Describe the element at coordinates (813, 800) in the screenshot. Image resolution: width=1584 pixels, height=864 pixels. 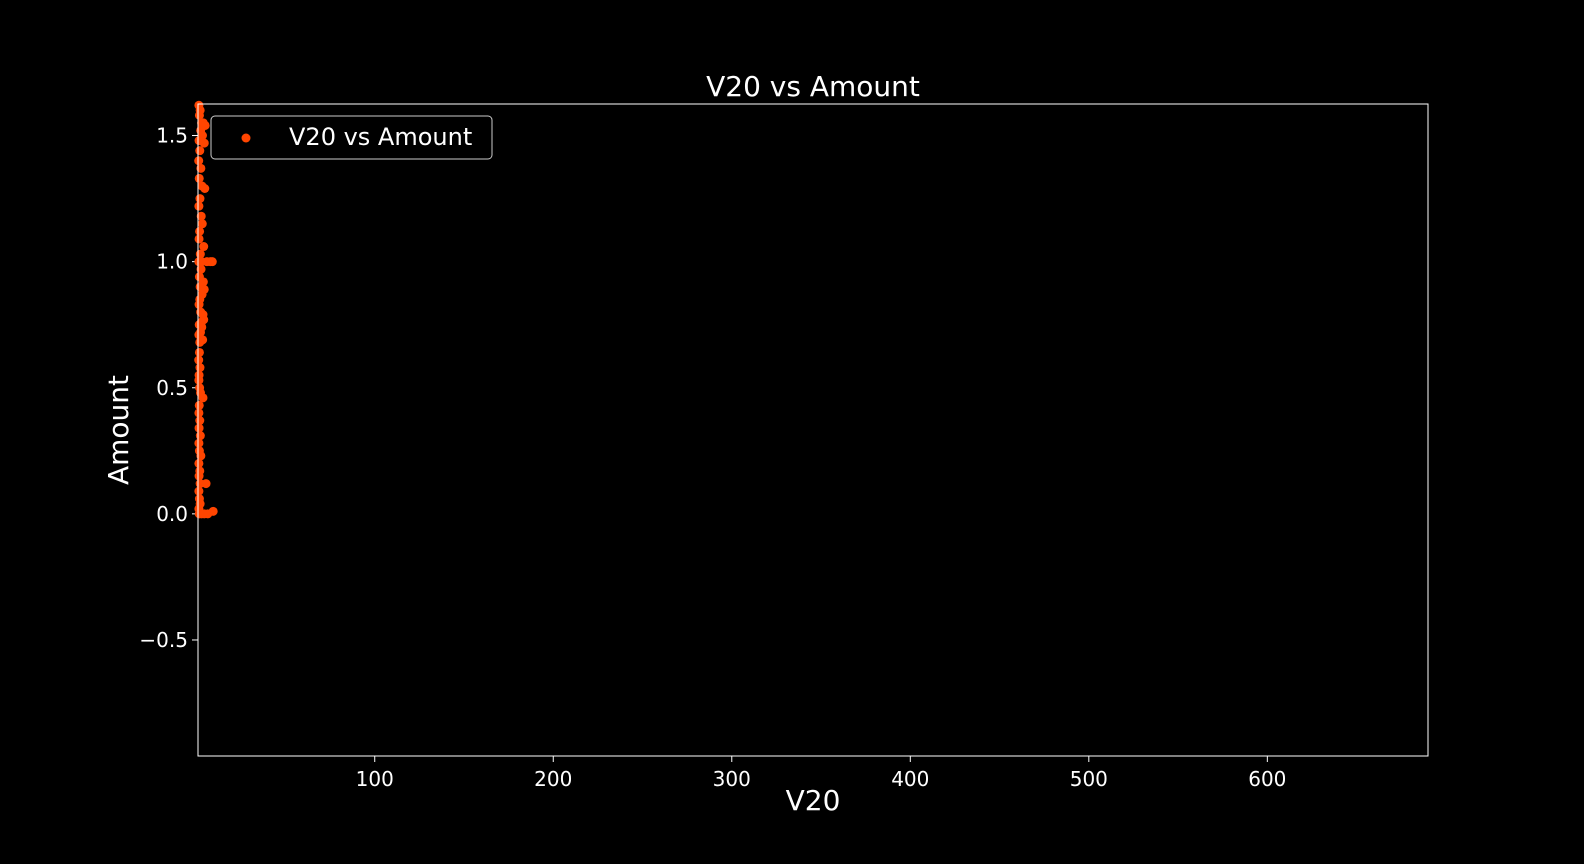
I see `x-axis-label: V20` at that location.